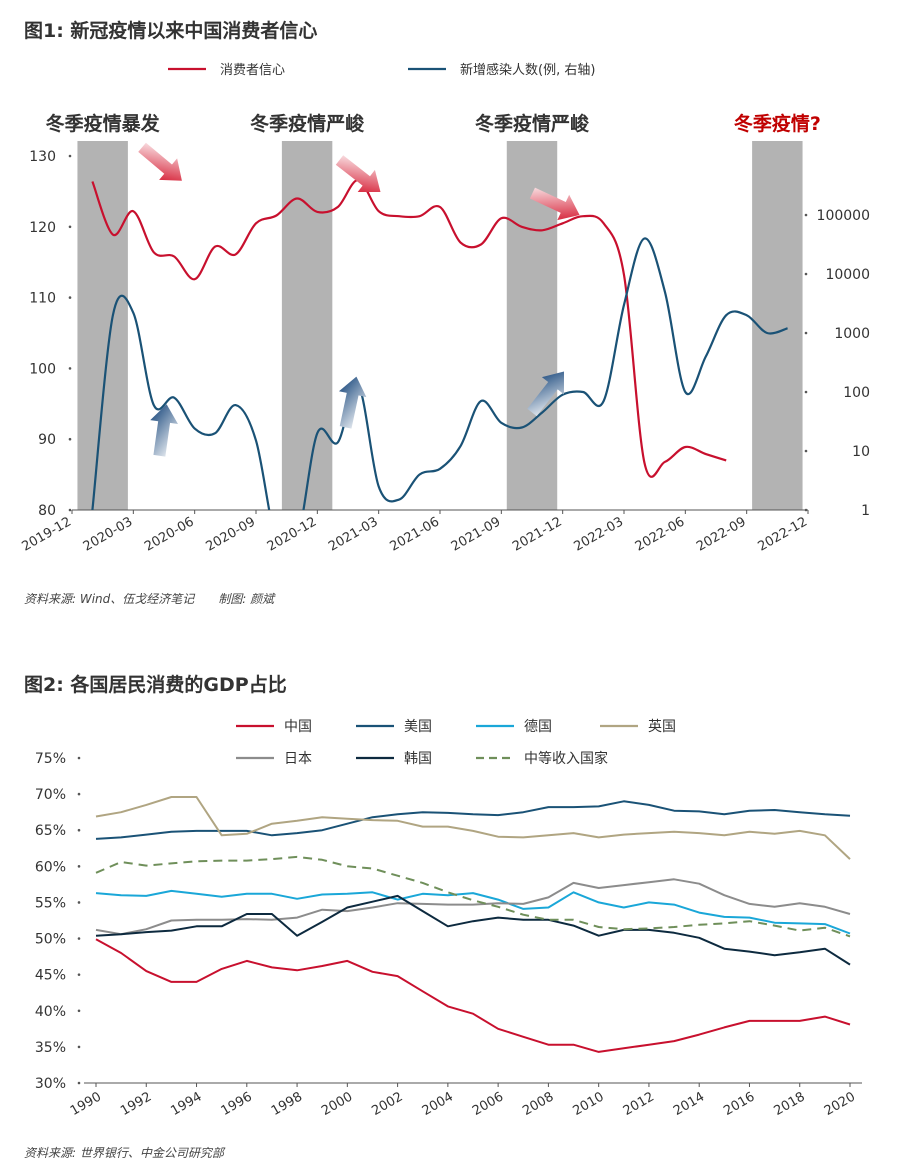  What do you see at coordinates (42, 157) in the screenshot?
I see `y-left-tick-label: 130` at bounding box center [42, 157].